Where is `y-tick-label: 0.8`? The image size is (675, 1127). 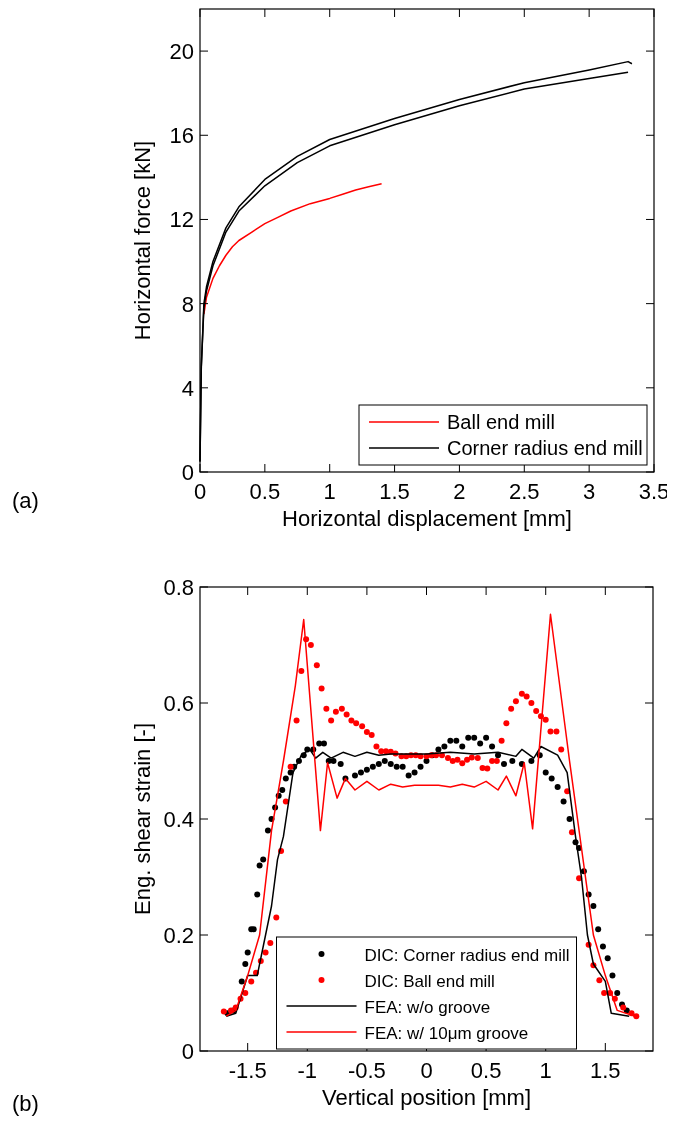
y-tick-label: 0.8 is located at coordinates (178, 587).